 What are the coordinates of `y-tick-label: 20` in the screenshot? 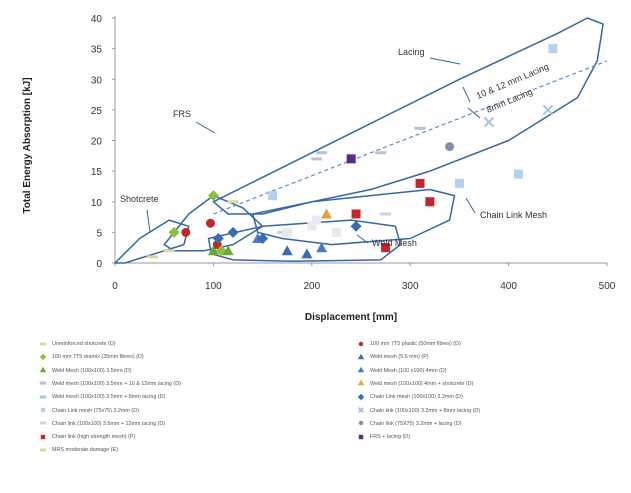 It's located at (97, 142).